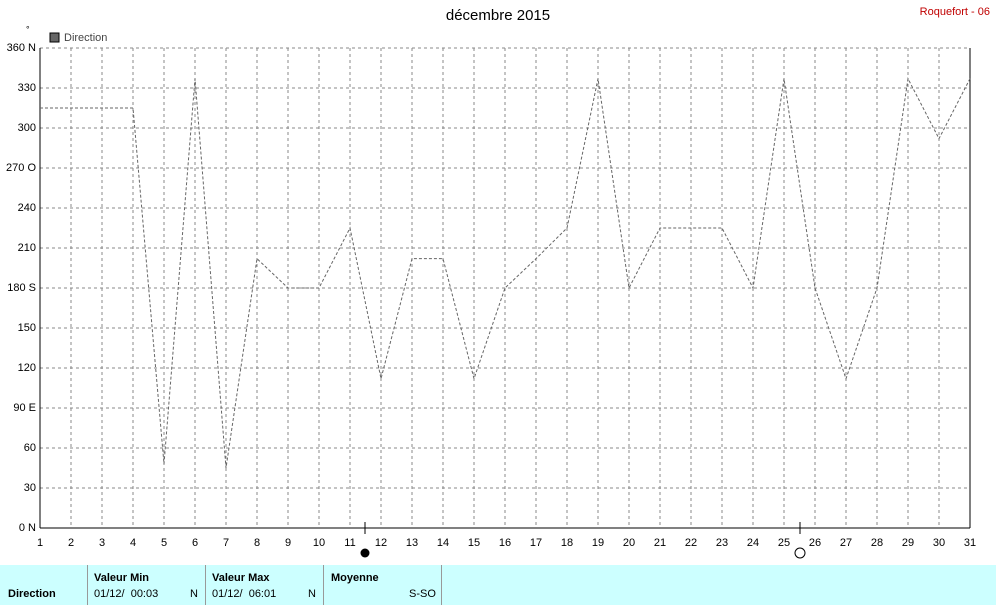 The image size is (996, 605). What do you see at coordinates (312, 594) in the screenshot?
I see `max-dir: N` at bounding box center [312, 594].